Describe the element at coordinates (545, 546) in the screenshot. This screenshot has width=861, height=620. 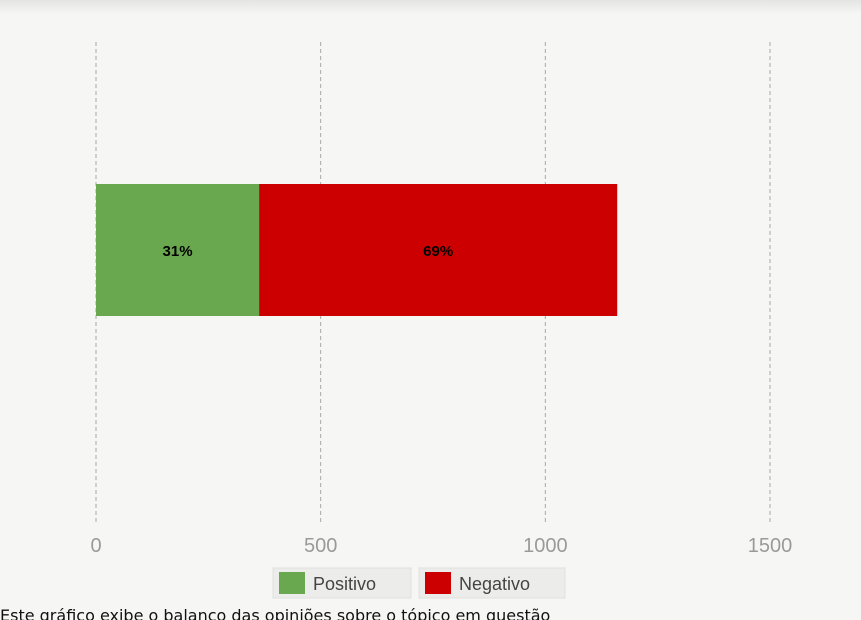
I see `tick-label-2: 1000` at that location.